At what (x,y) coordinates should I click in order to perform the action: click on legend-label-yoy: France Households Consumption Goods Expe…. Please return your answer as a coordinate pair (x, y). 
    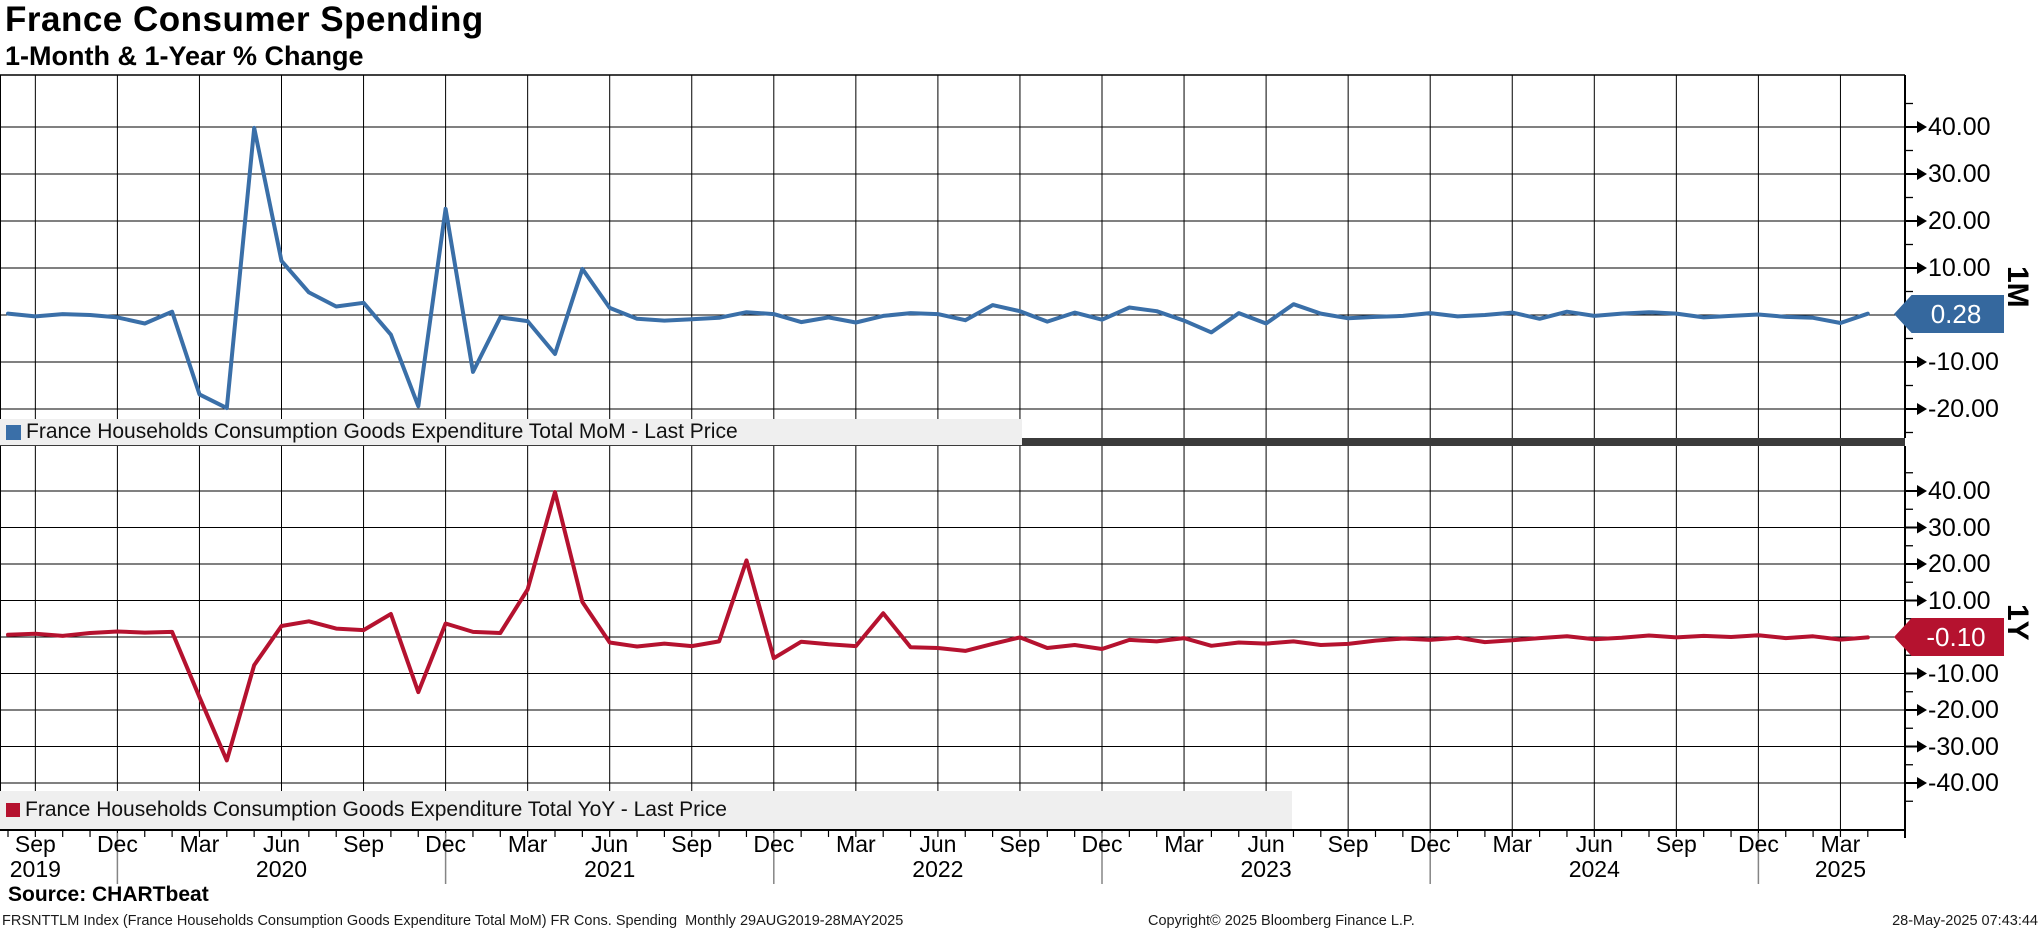
    Looking at the image, I should click on (376, 809).